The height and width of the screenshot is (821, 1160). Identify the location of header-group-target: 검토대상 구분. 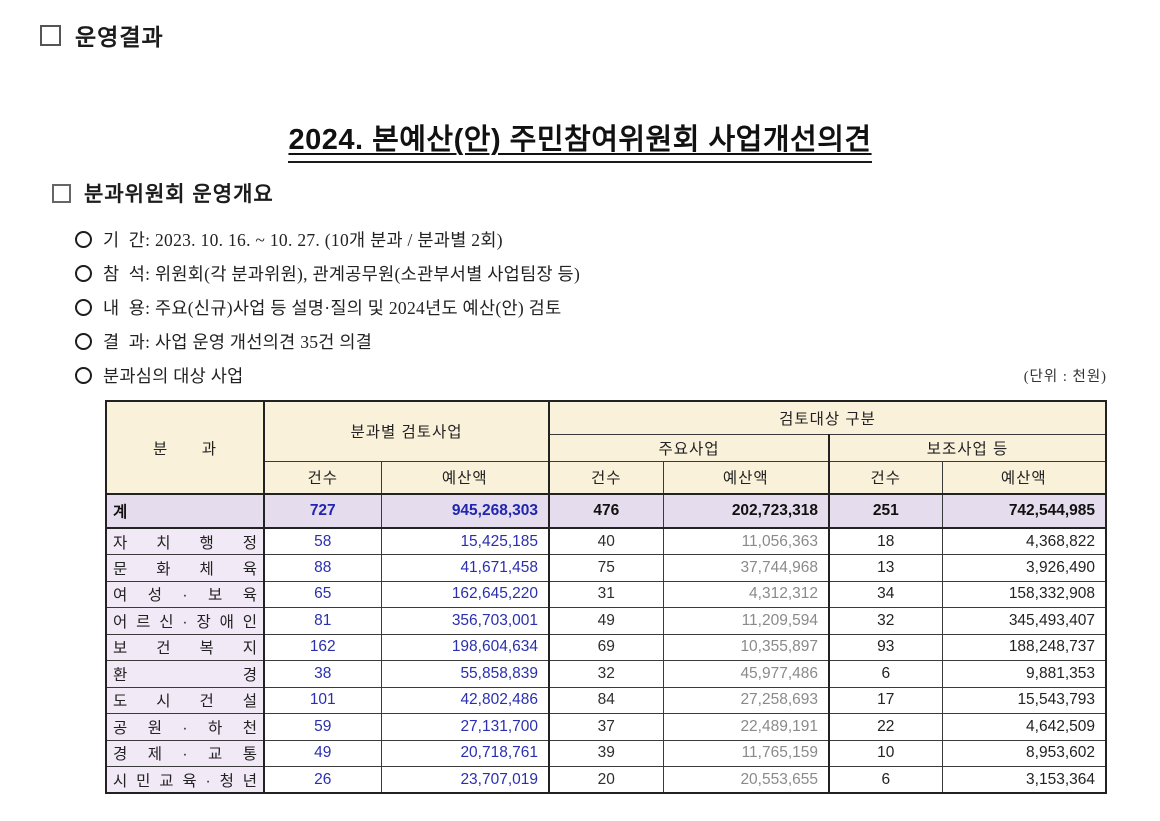
(827, 417).